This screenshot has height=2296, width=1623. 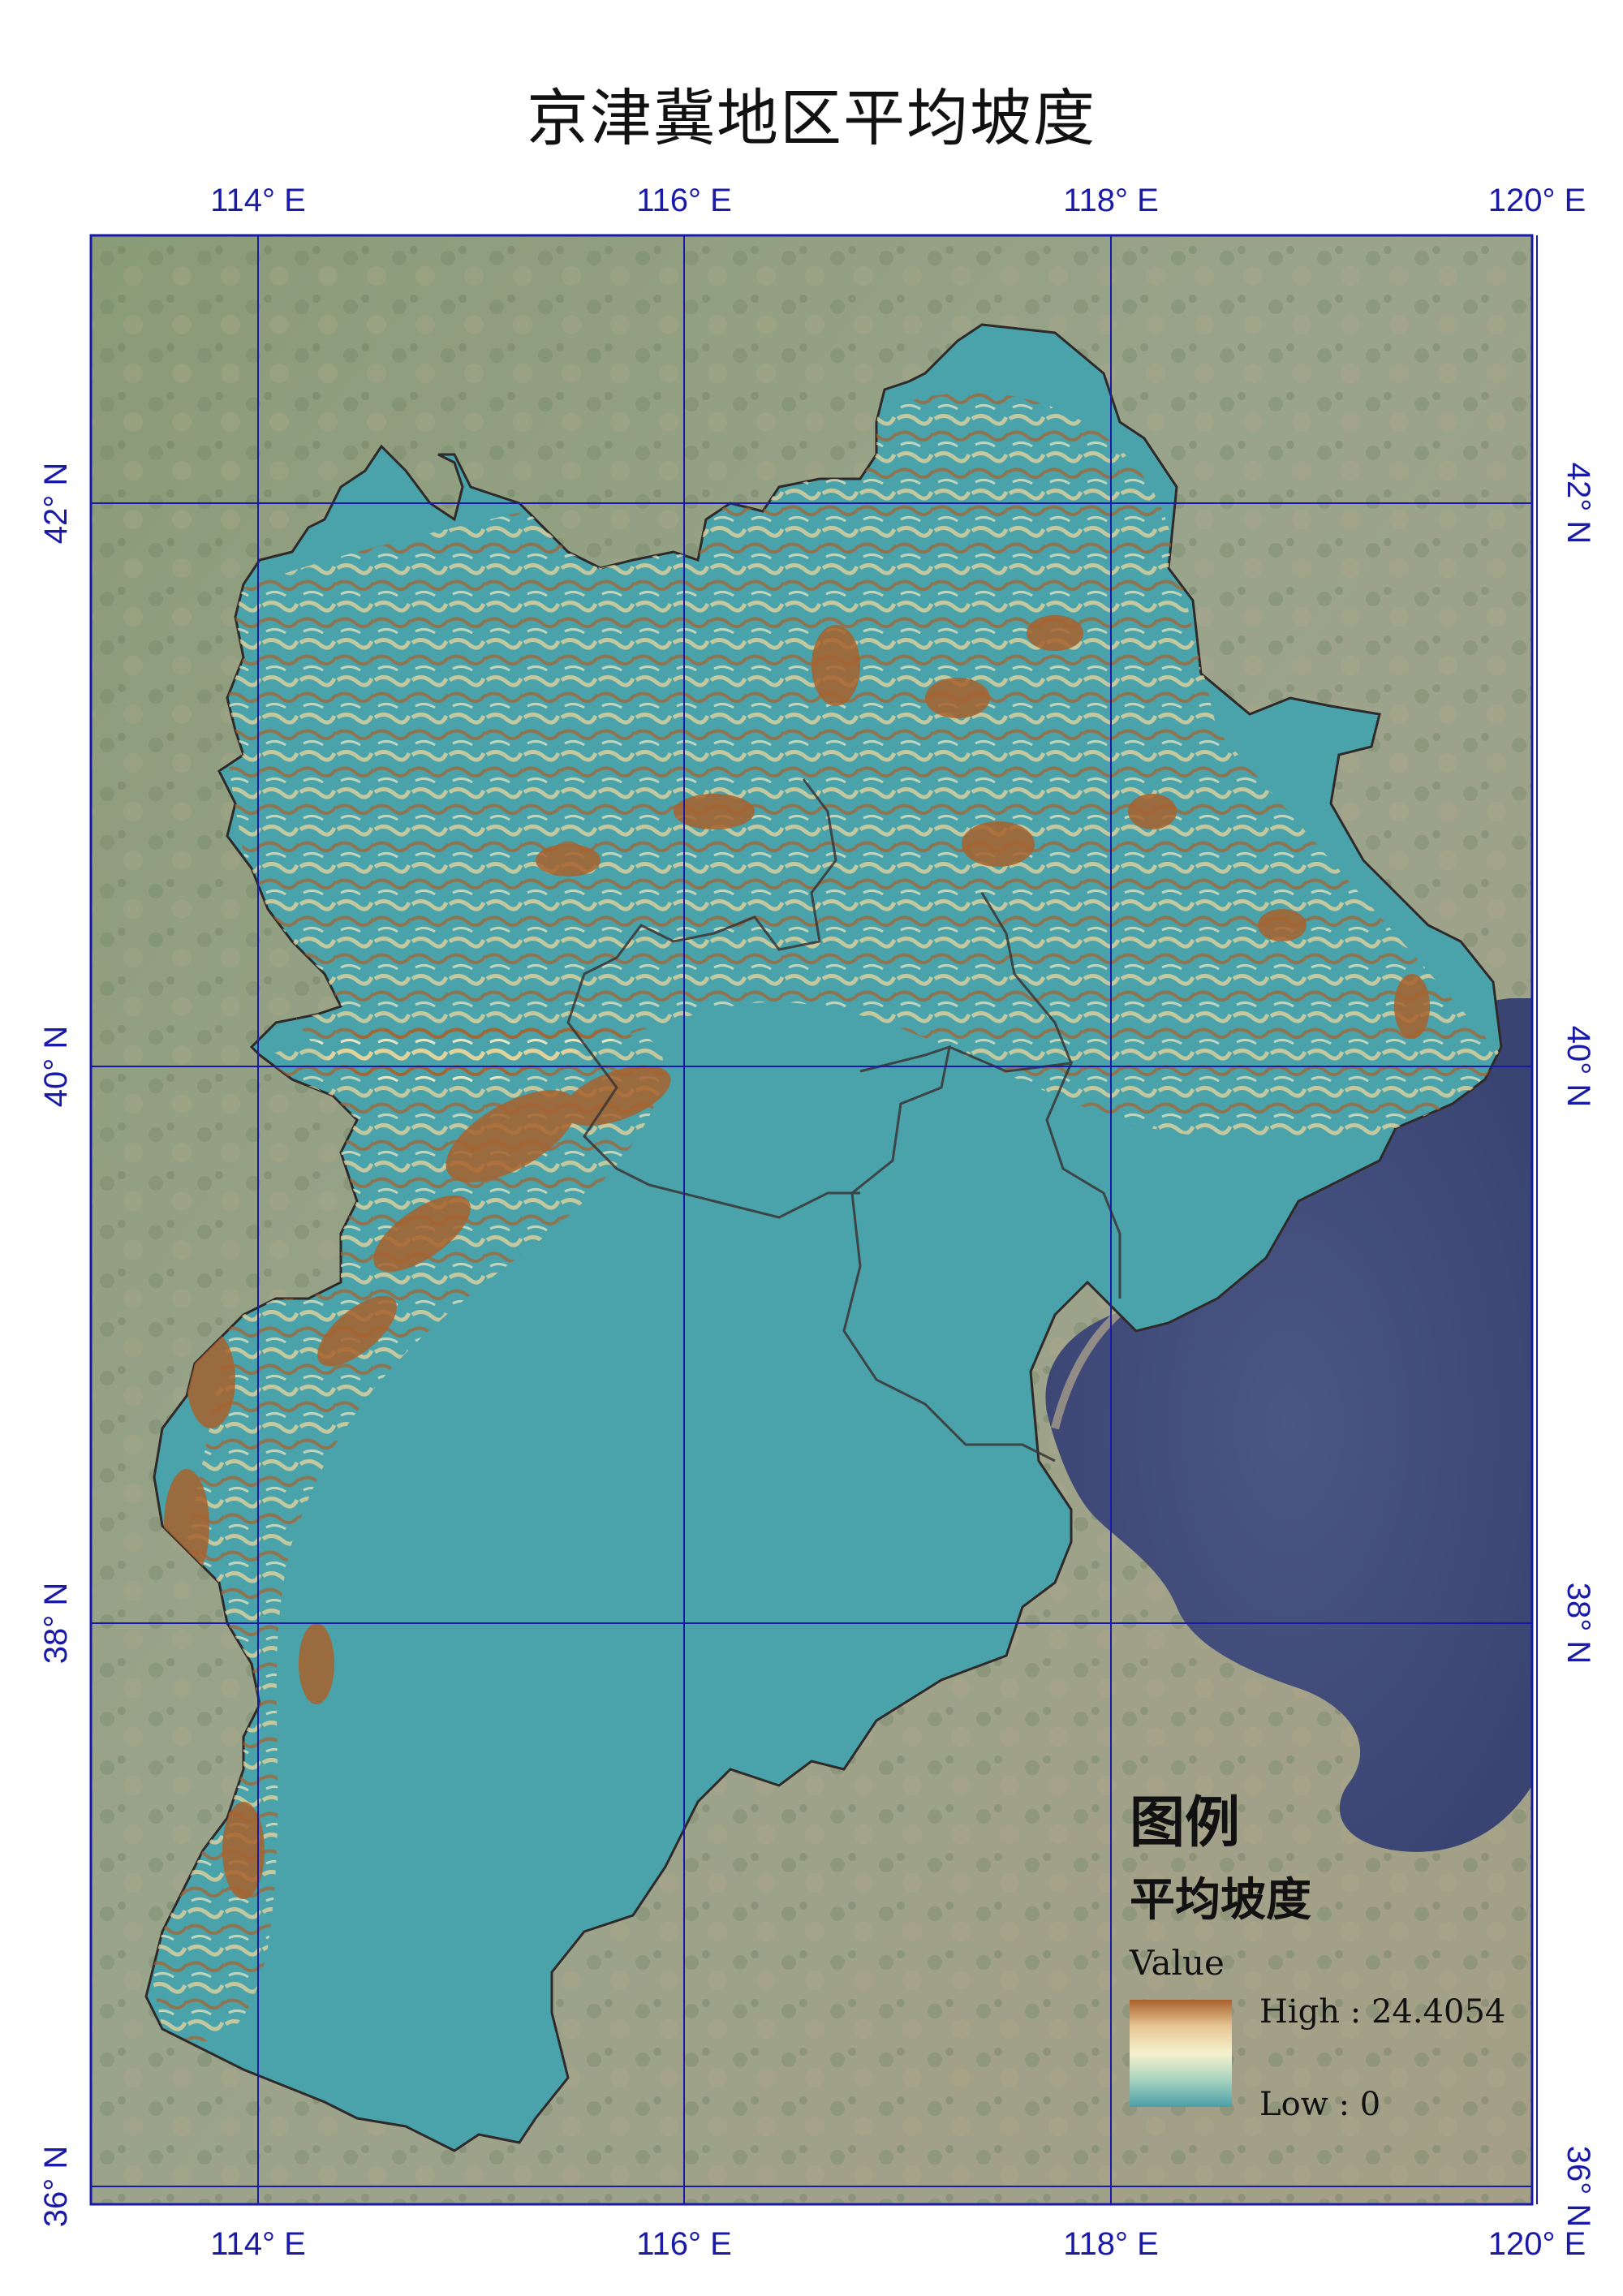 What do you see at coordinates (1341, 1972) in the screenshot?
I see `legend: 图例 平均坡度 Value High : 24.4054 Low : 0` at bounding box center [1341, 1972].